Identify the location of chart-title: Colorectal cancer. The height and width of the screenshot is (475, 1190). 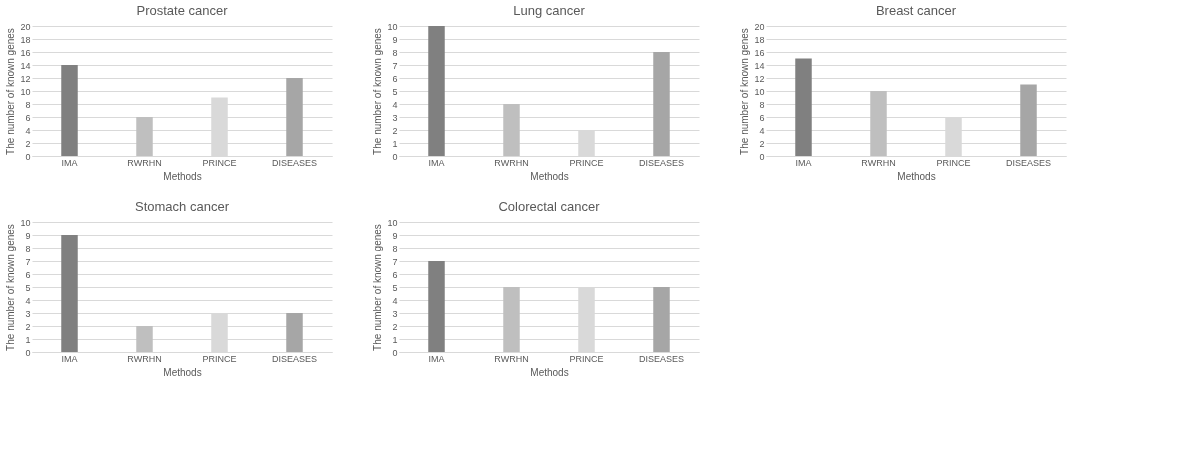
(549, 206).